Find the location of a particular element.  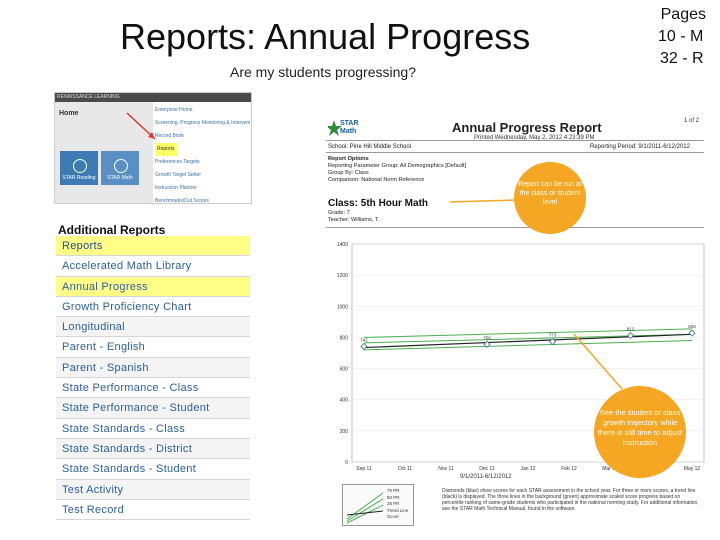

star-reading-icon is located at coordinates (80, 166).